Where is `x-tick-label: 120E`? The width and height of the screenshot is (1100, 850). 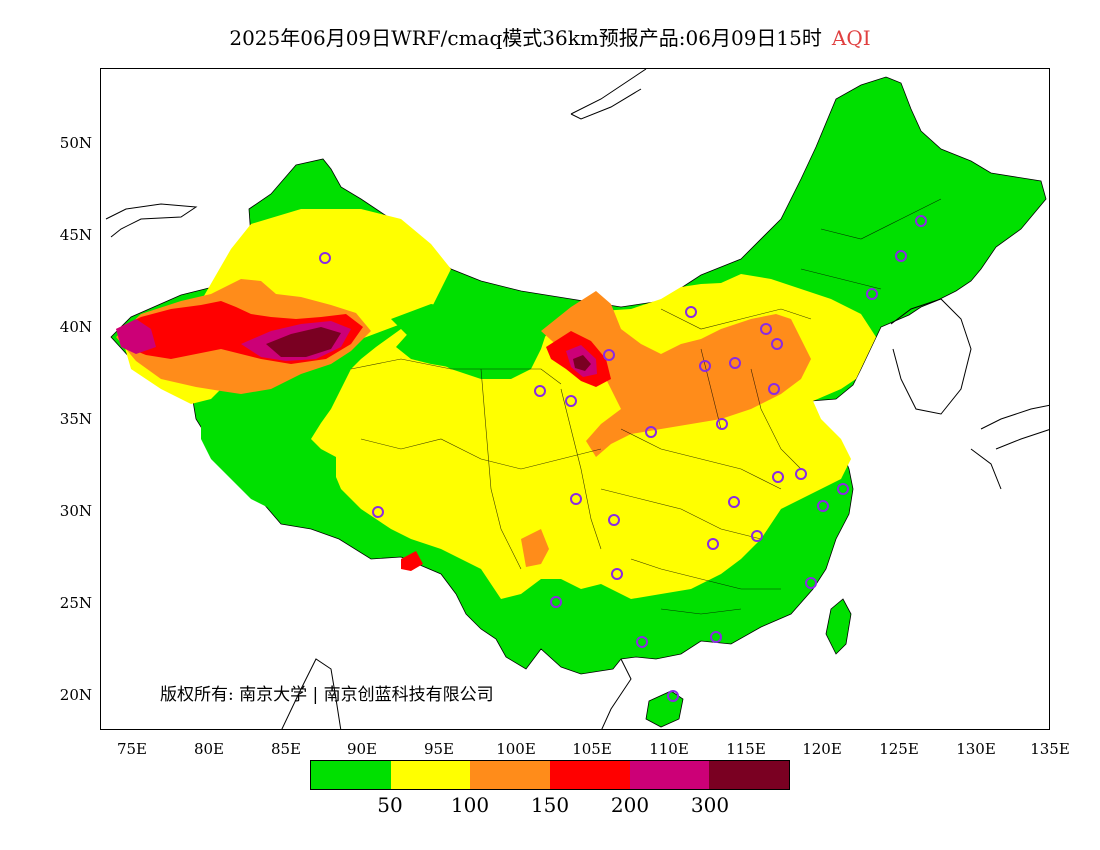
x-tick-label: 120E is located at coordinates (822, 749).